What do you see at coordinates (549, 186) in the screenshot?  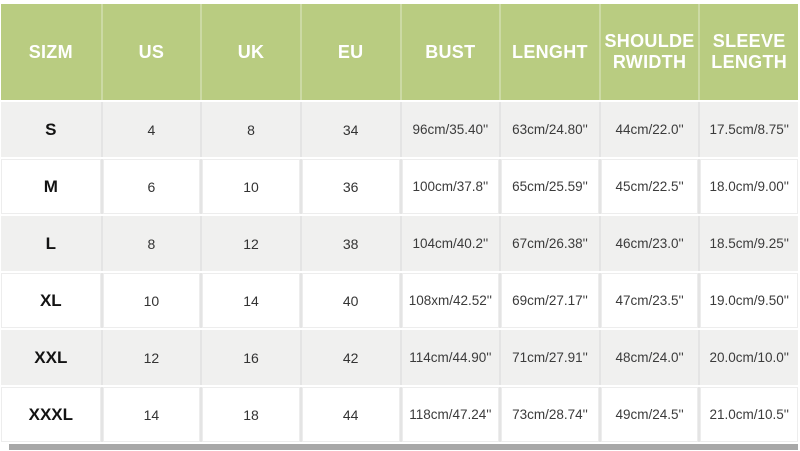 I see `cell-length: 65cm/25.59''` at bounding box center [549, 186].